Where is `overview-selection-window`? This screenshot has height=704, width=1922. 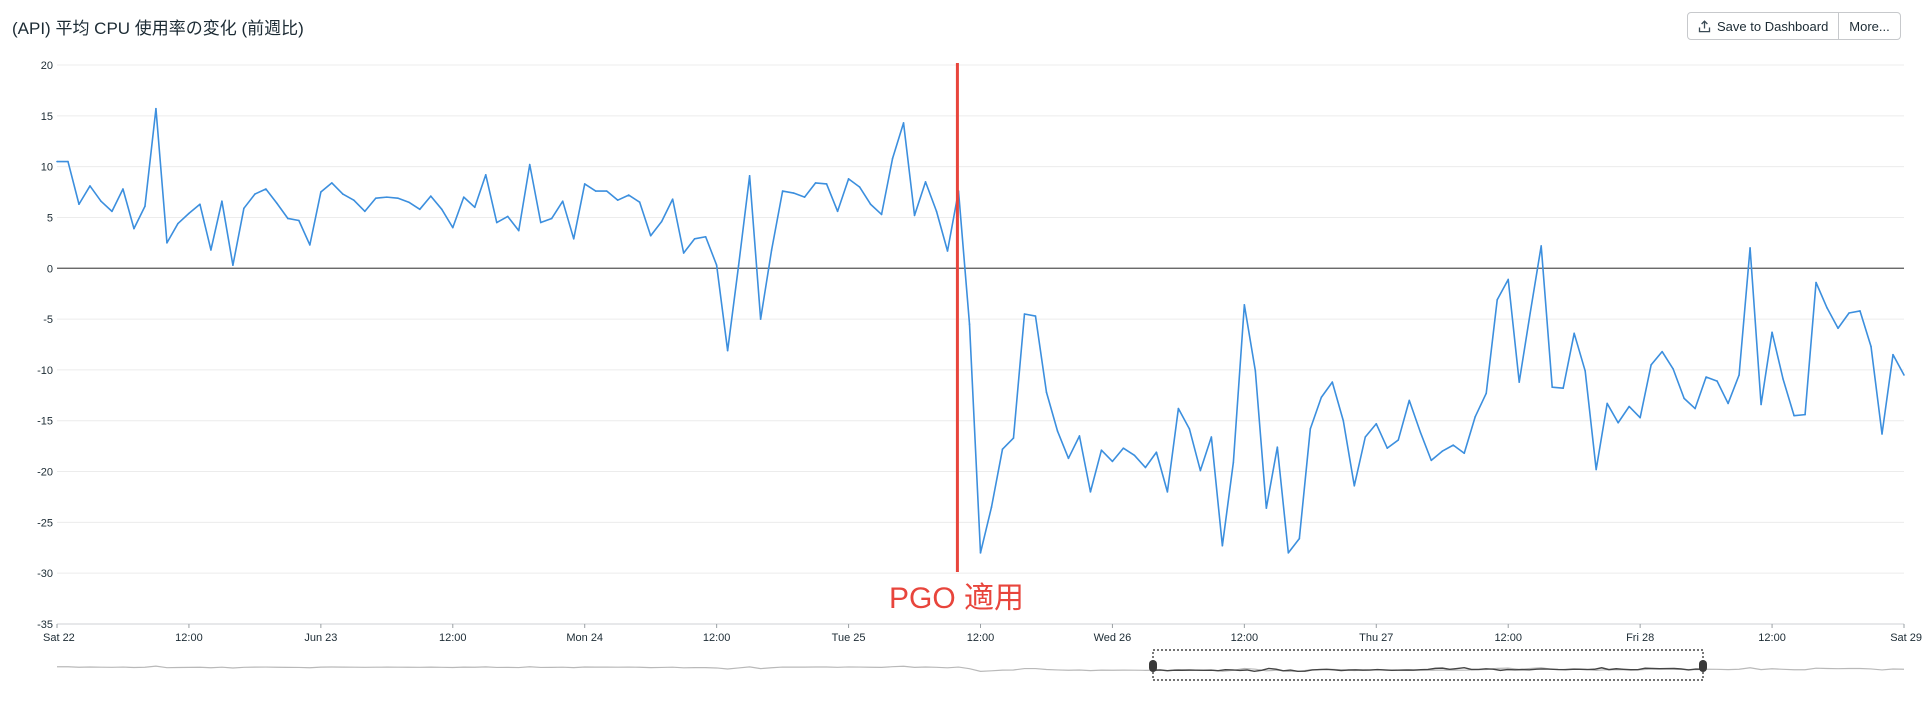 overview-selection-window is located at coordinates (1428, 665).